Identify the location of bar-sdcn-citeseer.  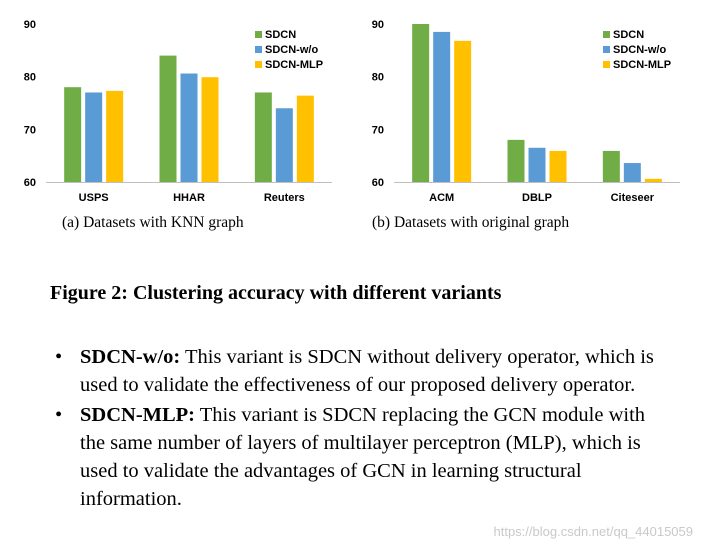
(611, 166).